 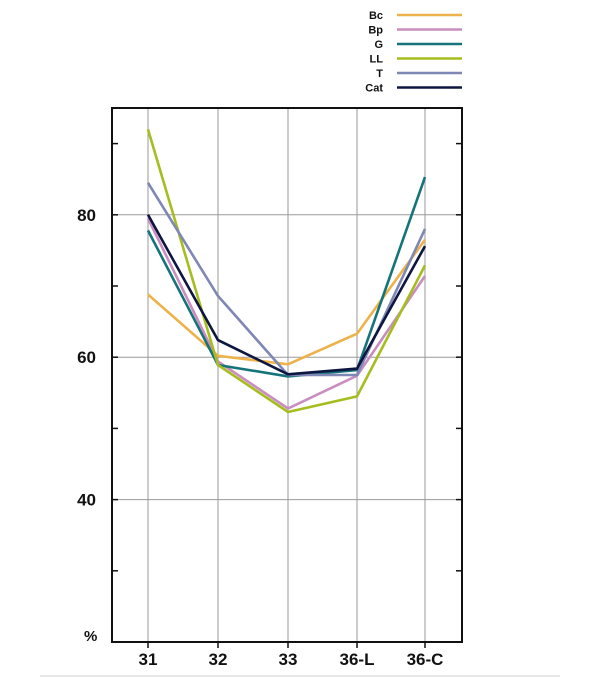 I want to click on legend-label-bc: Bc, so click(x=376, y=16).